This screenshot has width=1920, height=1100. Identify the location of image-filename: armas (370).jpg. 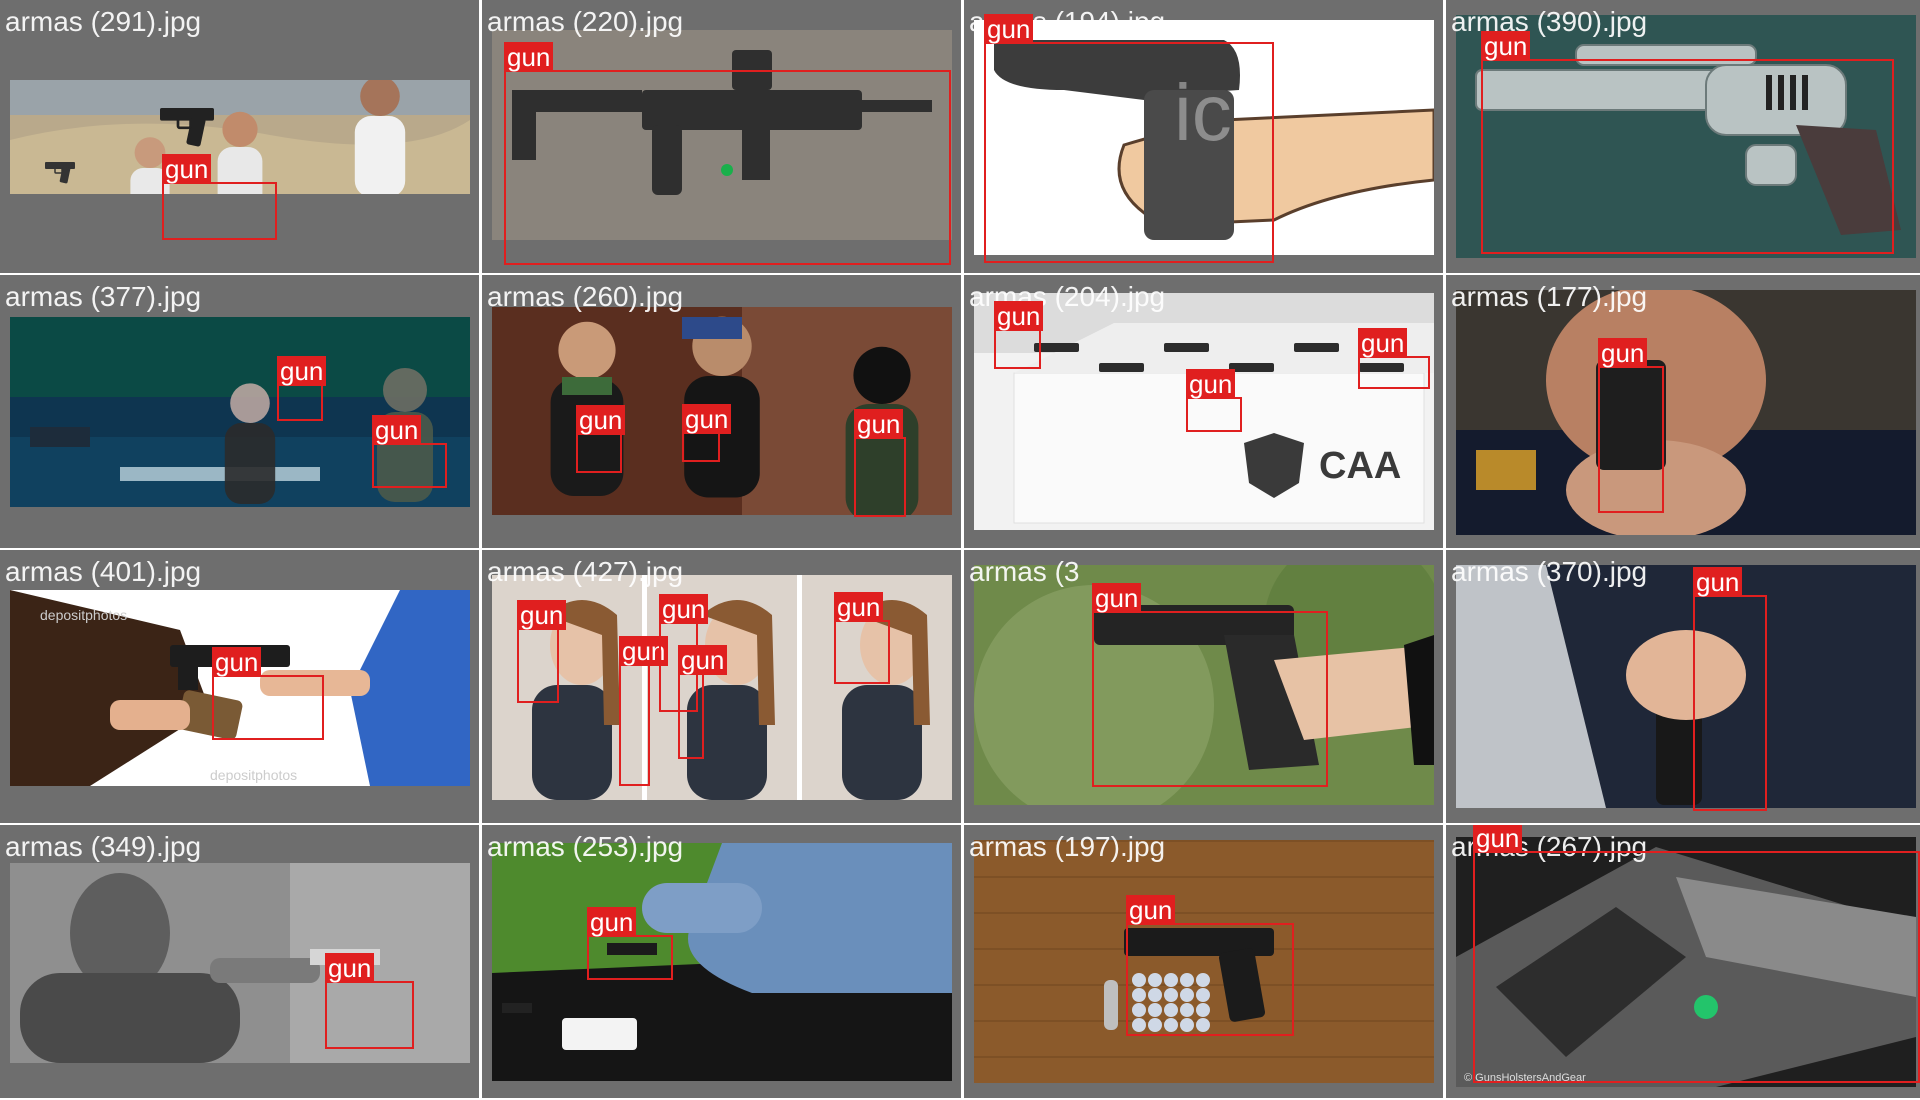
(1549, 571).